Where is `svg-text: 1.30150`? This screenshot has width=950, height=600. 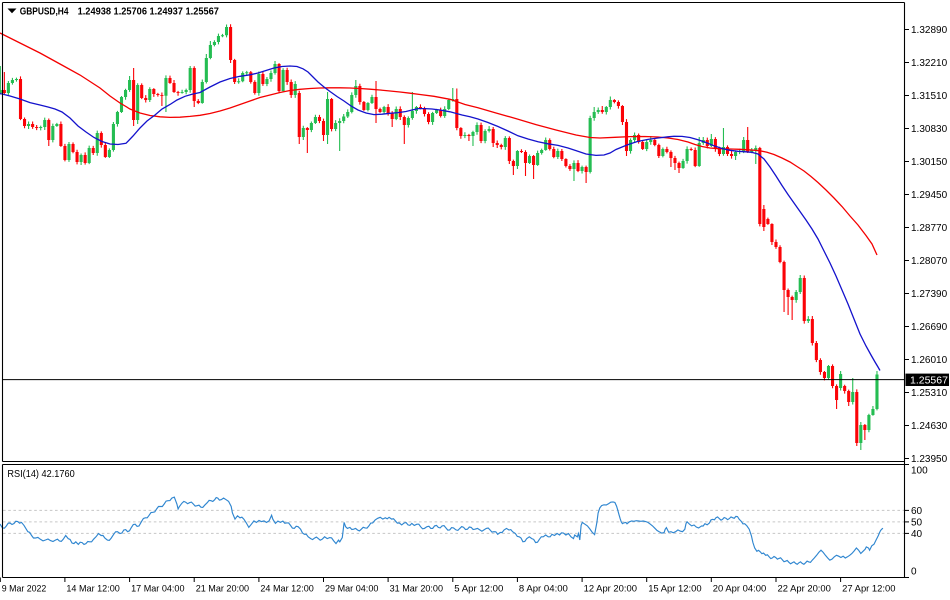 svg-text: 1.30150 is located at coordinates (929, 162).